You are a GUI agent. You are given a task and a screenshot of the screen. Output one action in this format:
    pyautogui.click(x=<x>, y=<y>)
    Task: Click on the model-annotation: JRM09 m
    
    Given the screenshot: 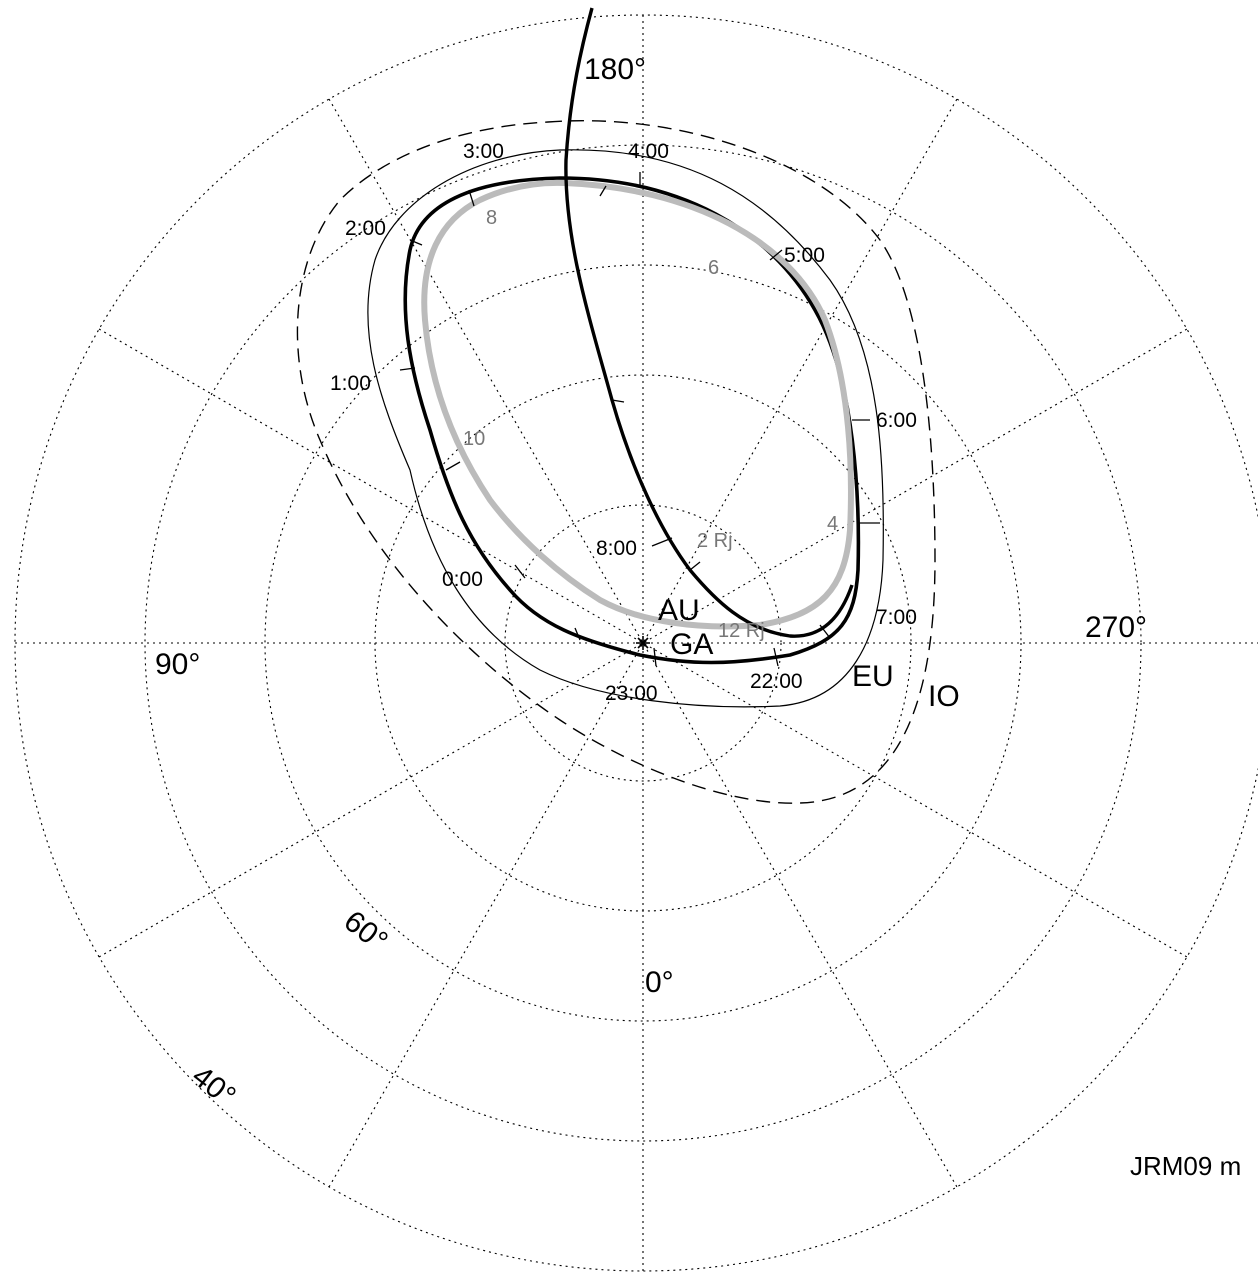 What is the action you would take?
    pyautogui.click(x=1185, y=1166)
    